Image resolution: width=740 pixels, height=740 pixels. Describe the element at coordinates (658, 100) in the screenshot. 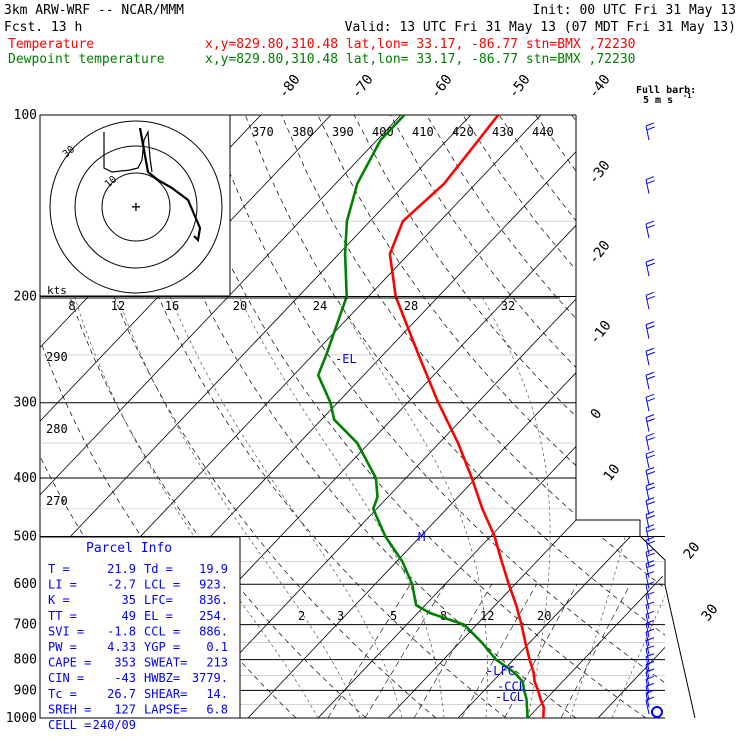

I see `full-barb-value: 5 m s` at that location.